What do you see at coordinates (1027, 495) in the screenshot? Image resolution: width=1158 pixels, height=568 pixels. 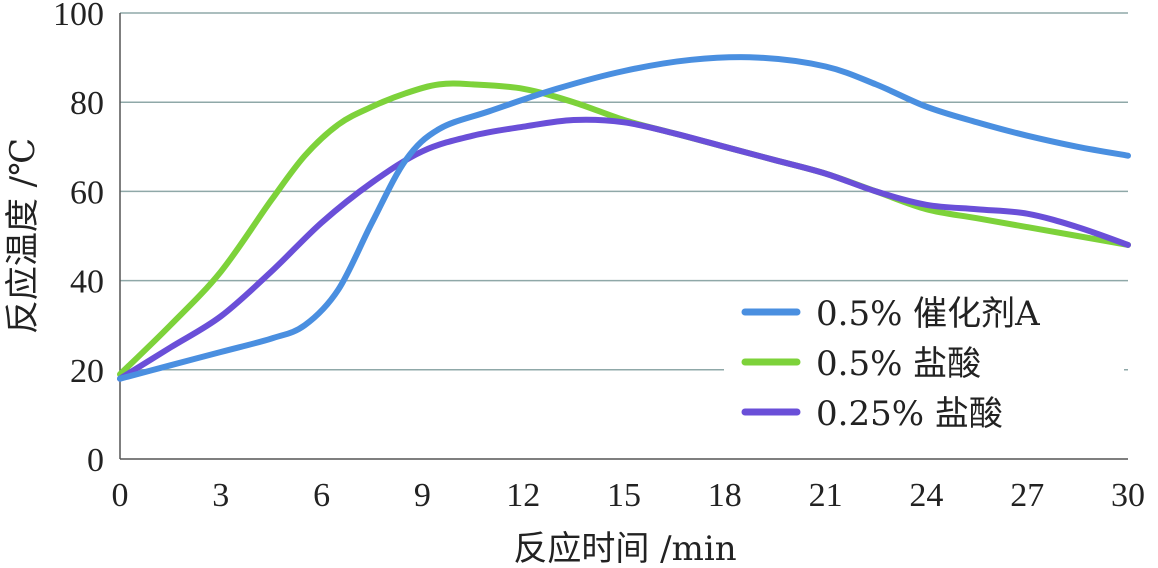 I see `x-tick-label: 27` at bounding box center [1027, 495].